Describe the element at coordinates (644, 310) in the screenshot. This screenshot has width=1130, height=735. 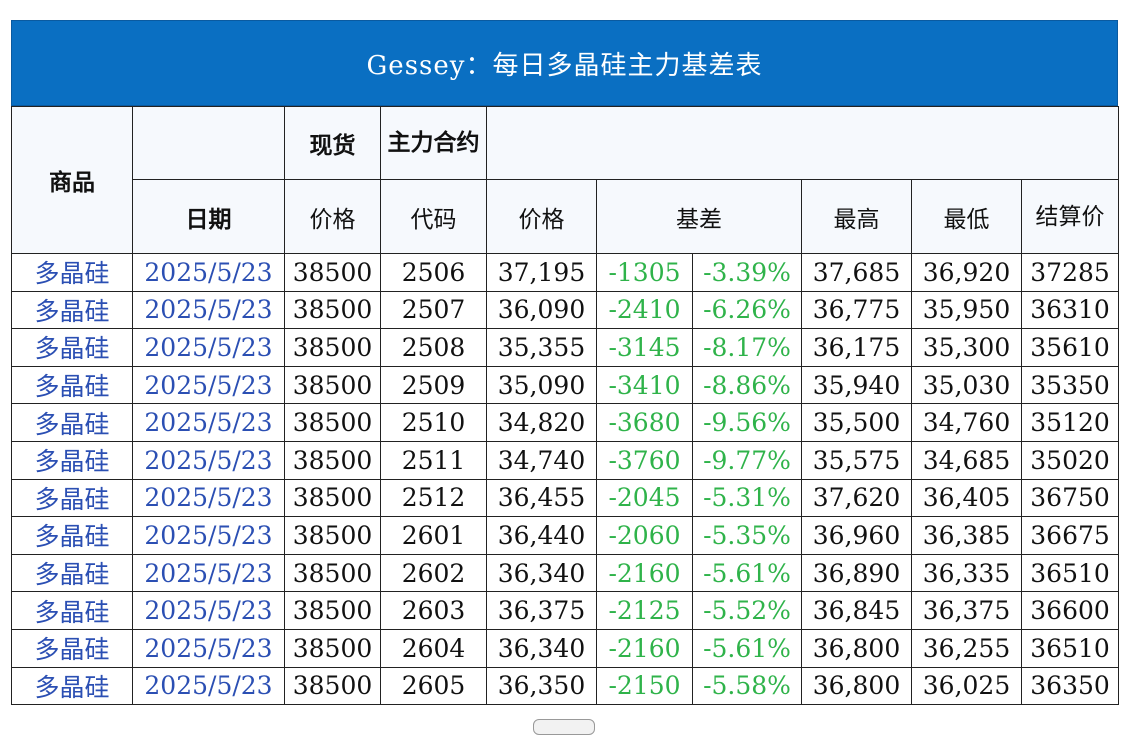
I see `basis-cell: -2410` at that location.